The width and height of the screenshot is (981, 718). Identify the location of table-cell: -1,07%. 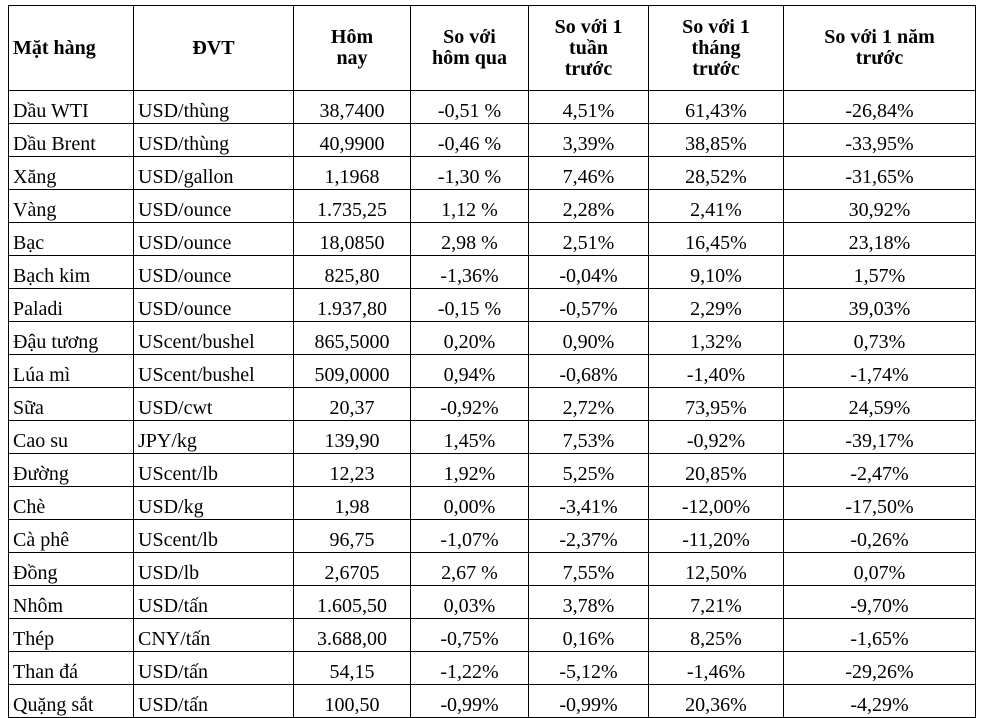
(469, 536).